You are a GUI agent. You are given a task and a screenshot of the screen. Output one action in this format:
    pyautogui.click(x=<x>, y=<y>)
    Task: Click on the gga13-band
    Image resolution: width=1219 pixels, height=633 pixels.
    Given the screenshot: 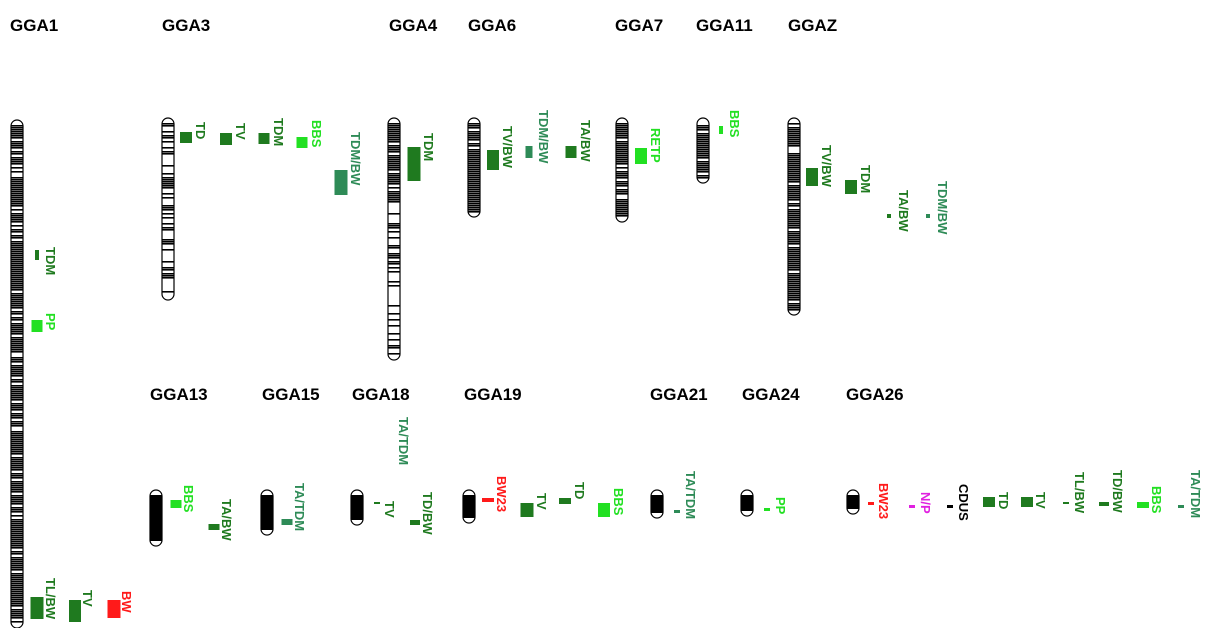 What is the action you would take?
    pyautogui.click(x=156, y=518)
    